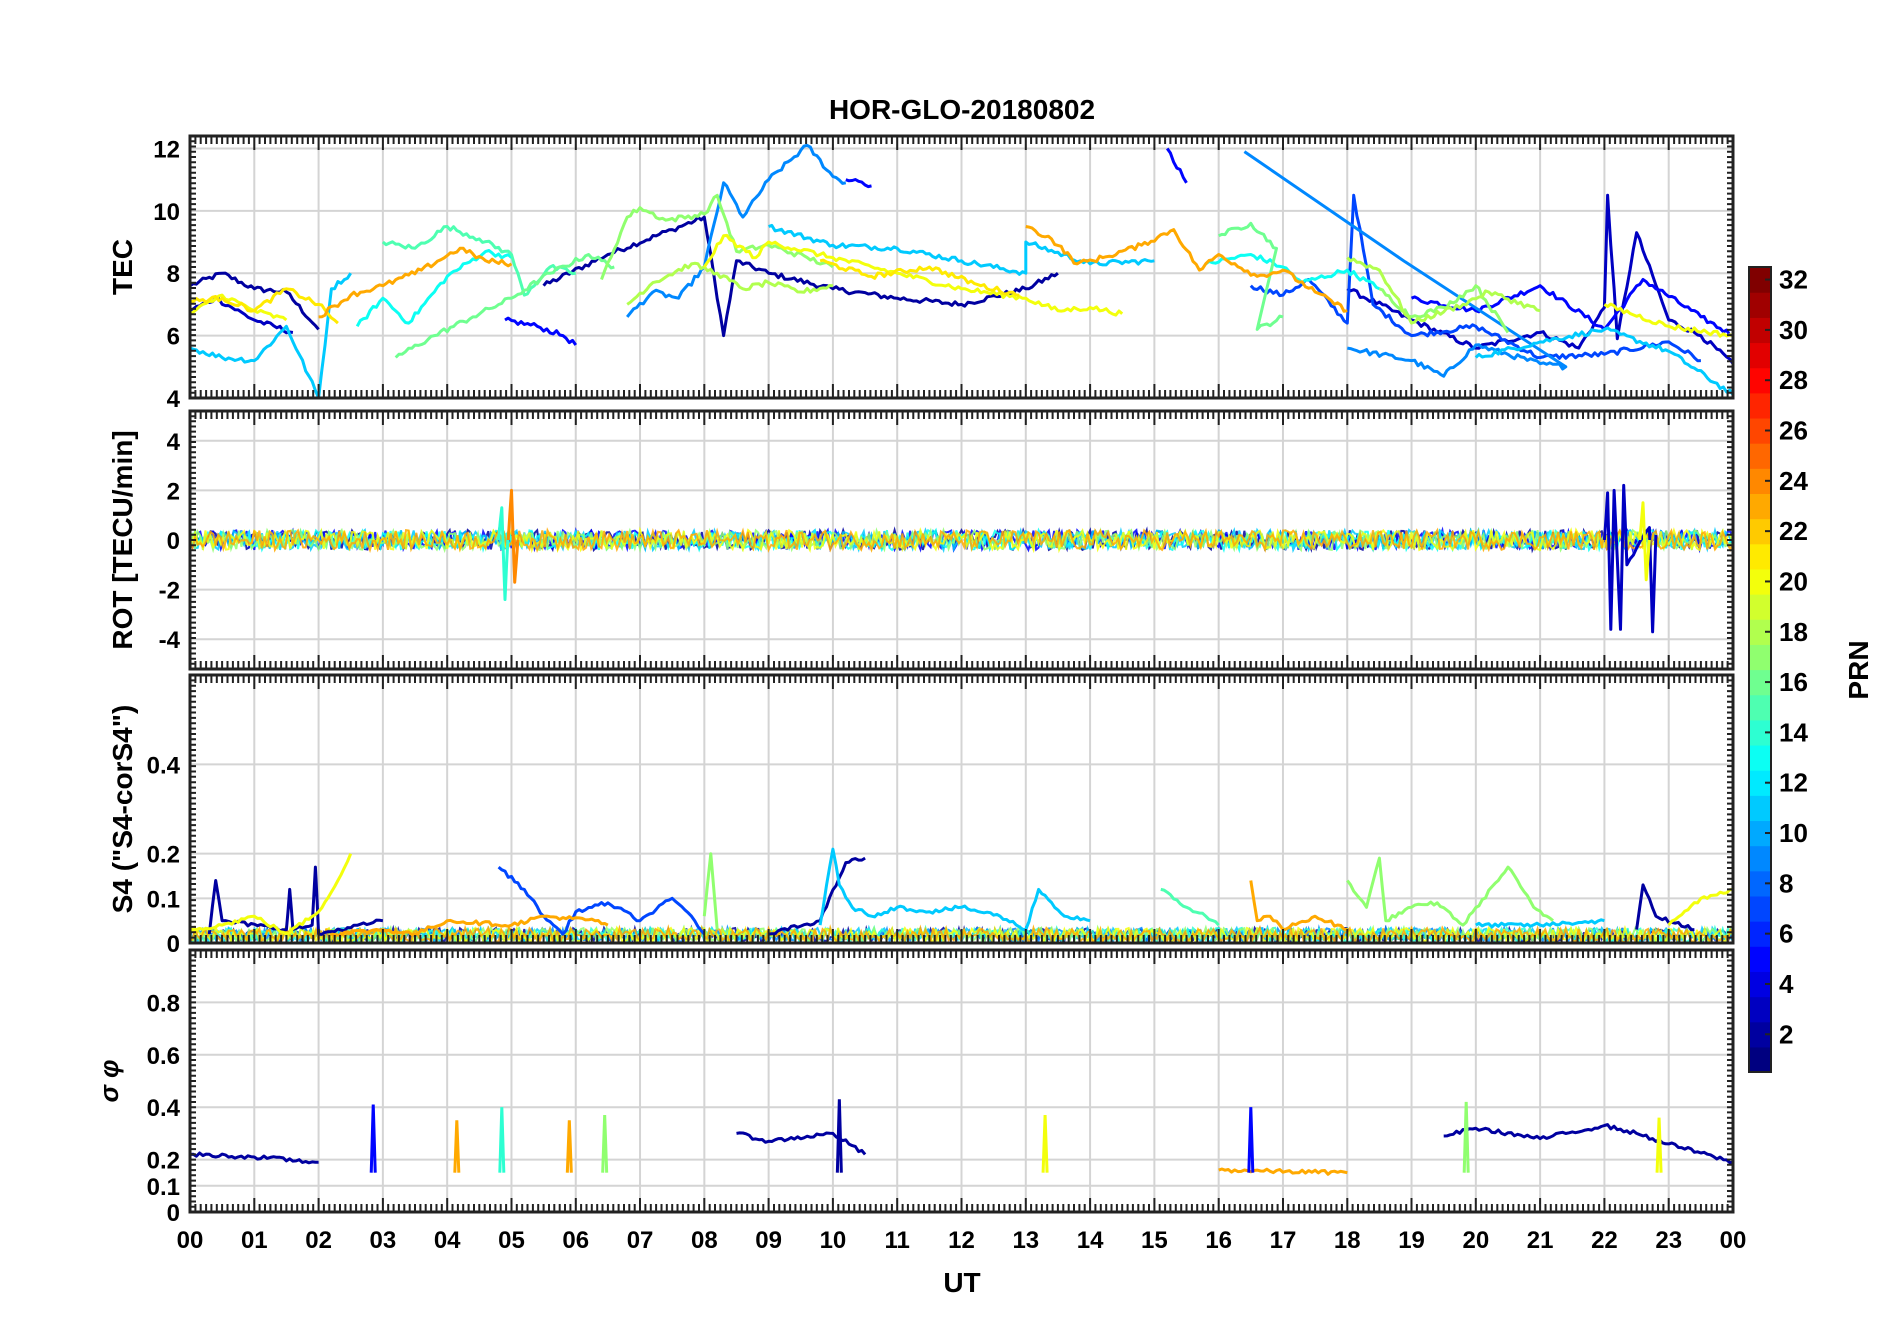 The height and width of the screenshot is (1330, 1902). Describe the element at coordinates (962, 109) in the screenshot. I see `chart-title: HOR-GLO-20180802` at that location.